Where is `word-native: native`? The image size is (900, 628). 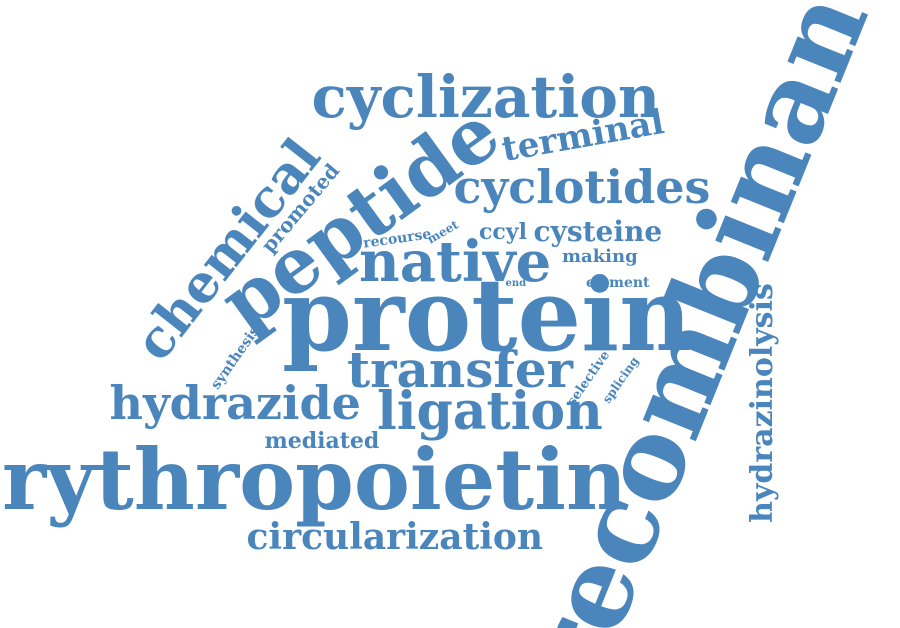
word-native: native is located at coordinates (455, 262).